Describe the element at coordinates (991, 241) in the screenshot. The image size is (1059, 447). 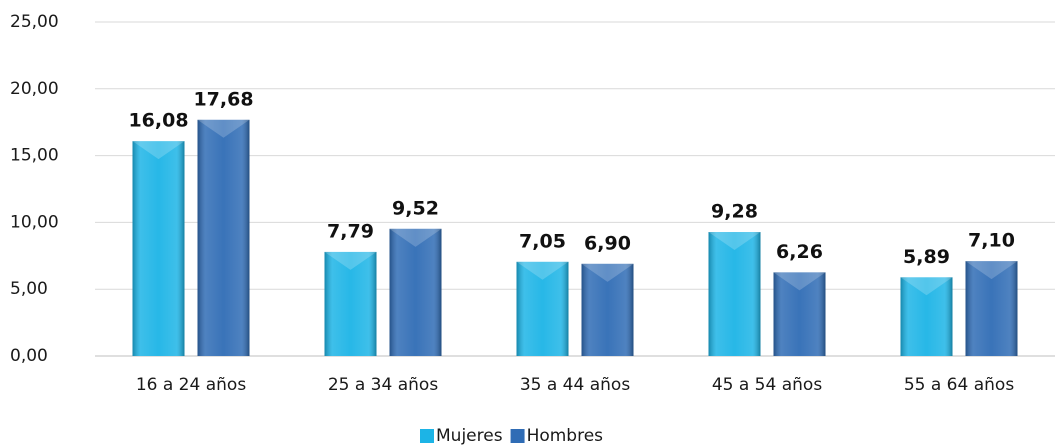
I see `data-label: 7,10` at that location.